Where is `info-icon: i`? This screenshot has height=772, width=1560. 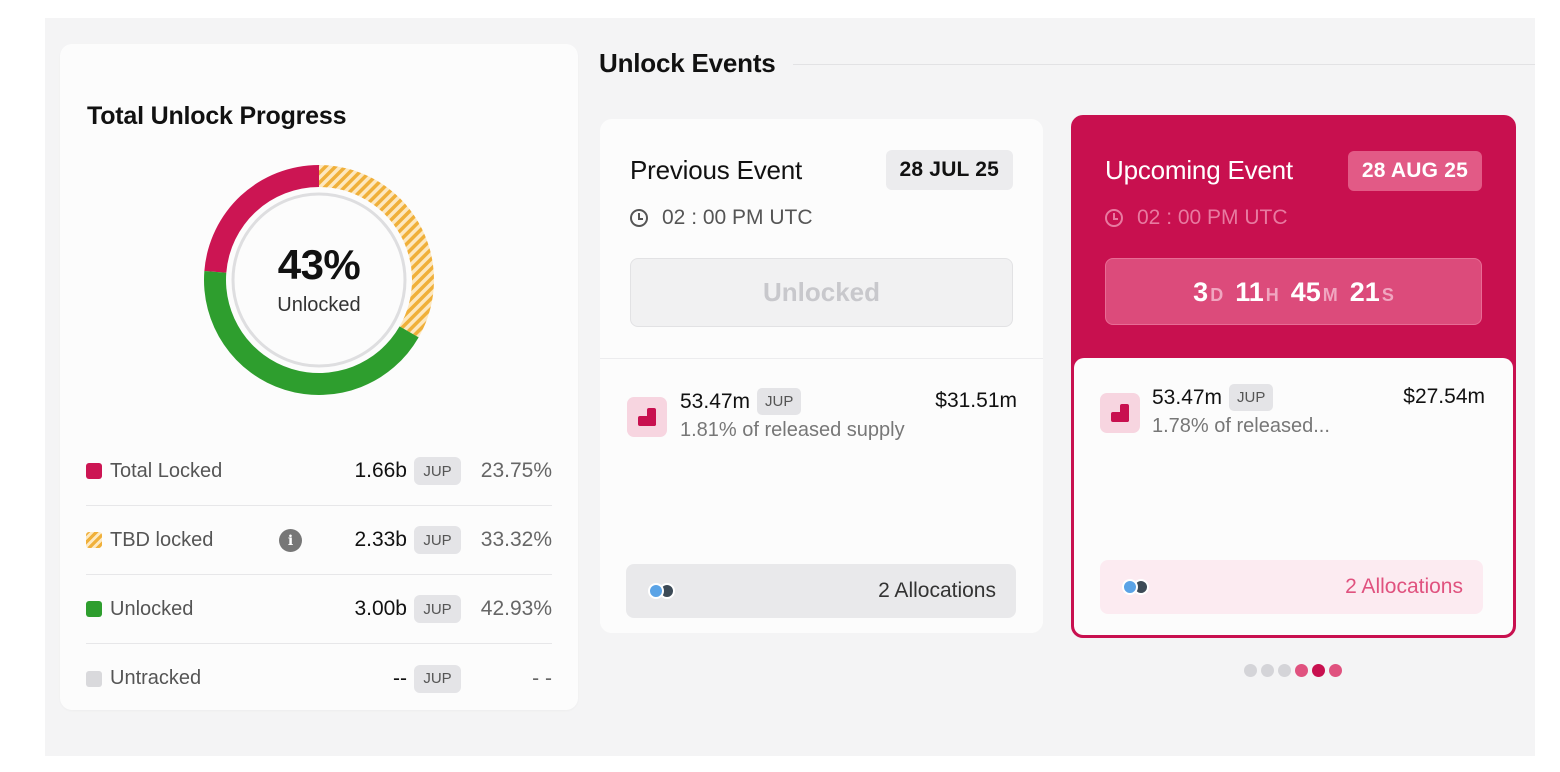
info-icon: i is located at coordinates (290, 540).